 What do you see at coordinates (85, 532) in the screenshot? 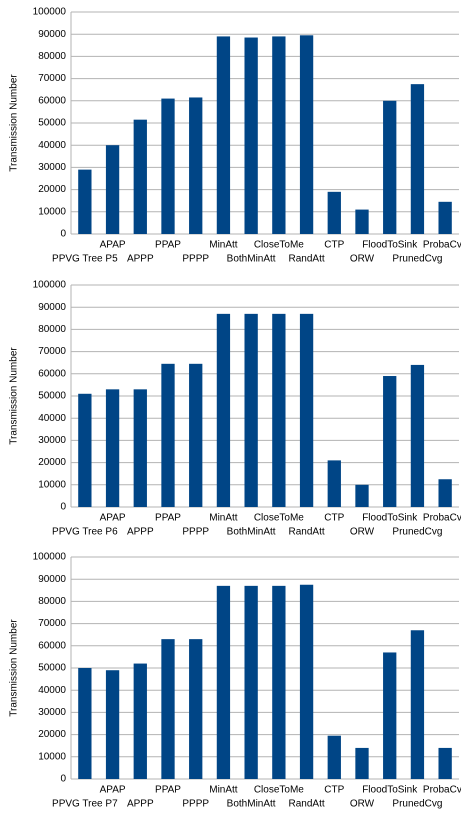
I see `x-tick-label: PPVG Tree P6` at bounding box center [85, 532].